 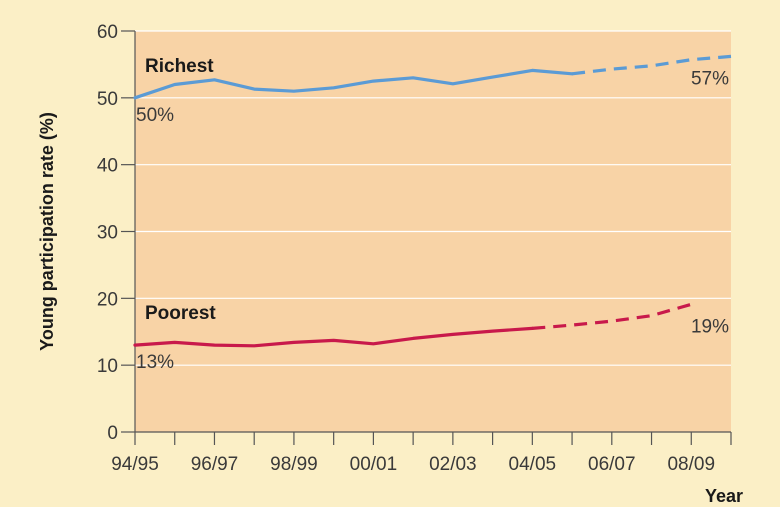 I want to click on end-value-label: 19%, so click(x=710, y=326).